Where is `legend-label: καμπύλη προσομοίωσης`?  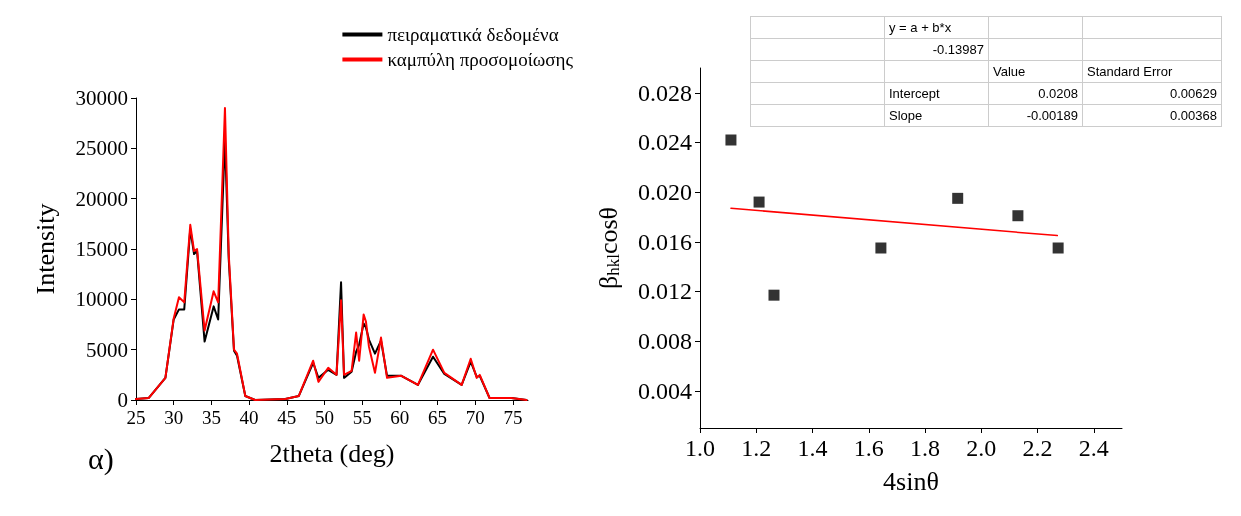
legend-label: καμπύλη προσομοίωσης is located at coordinates (480, 59).